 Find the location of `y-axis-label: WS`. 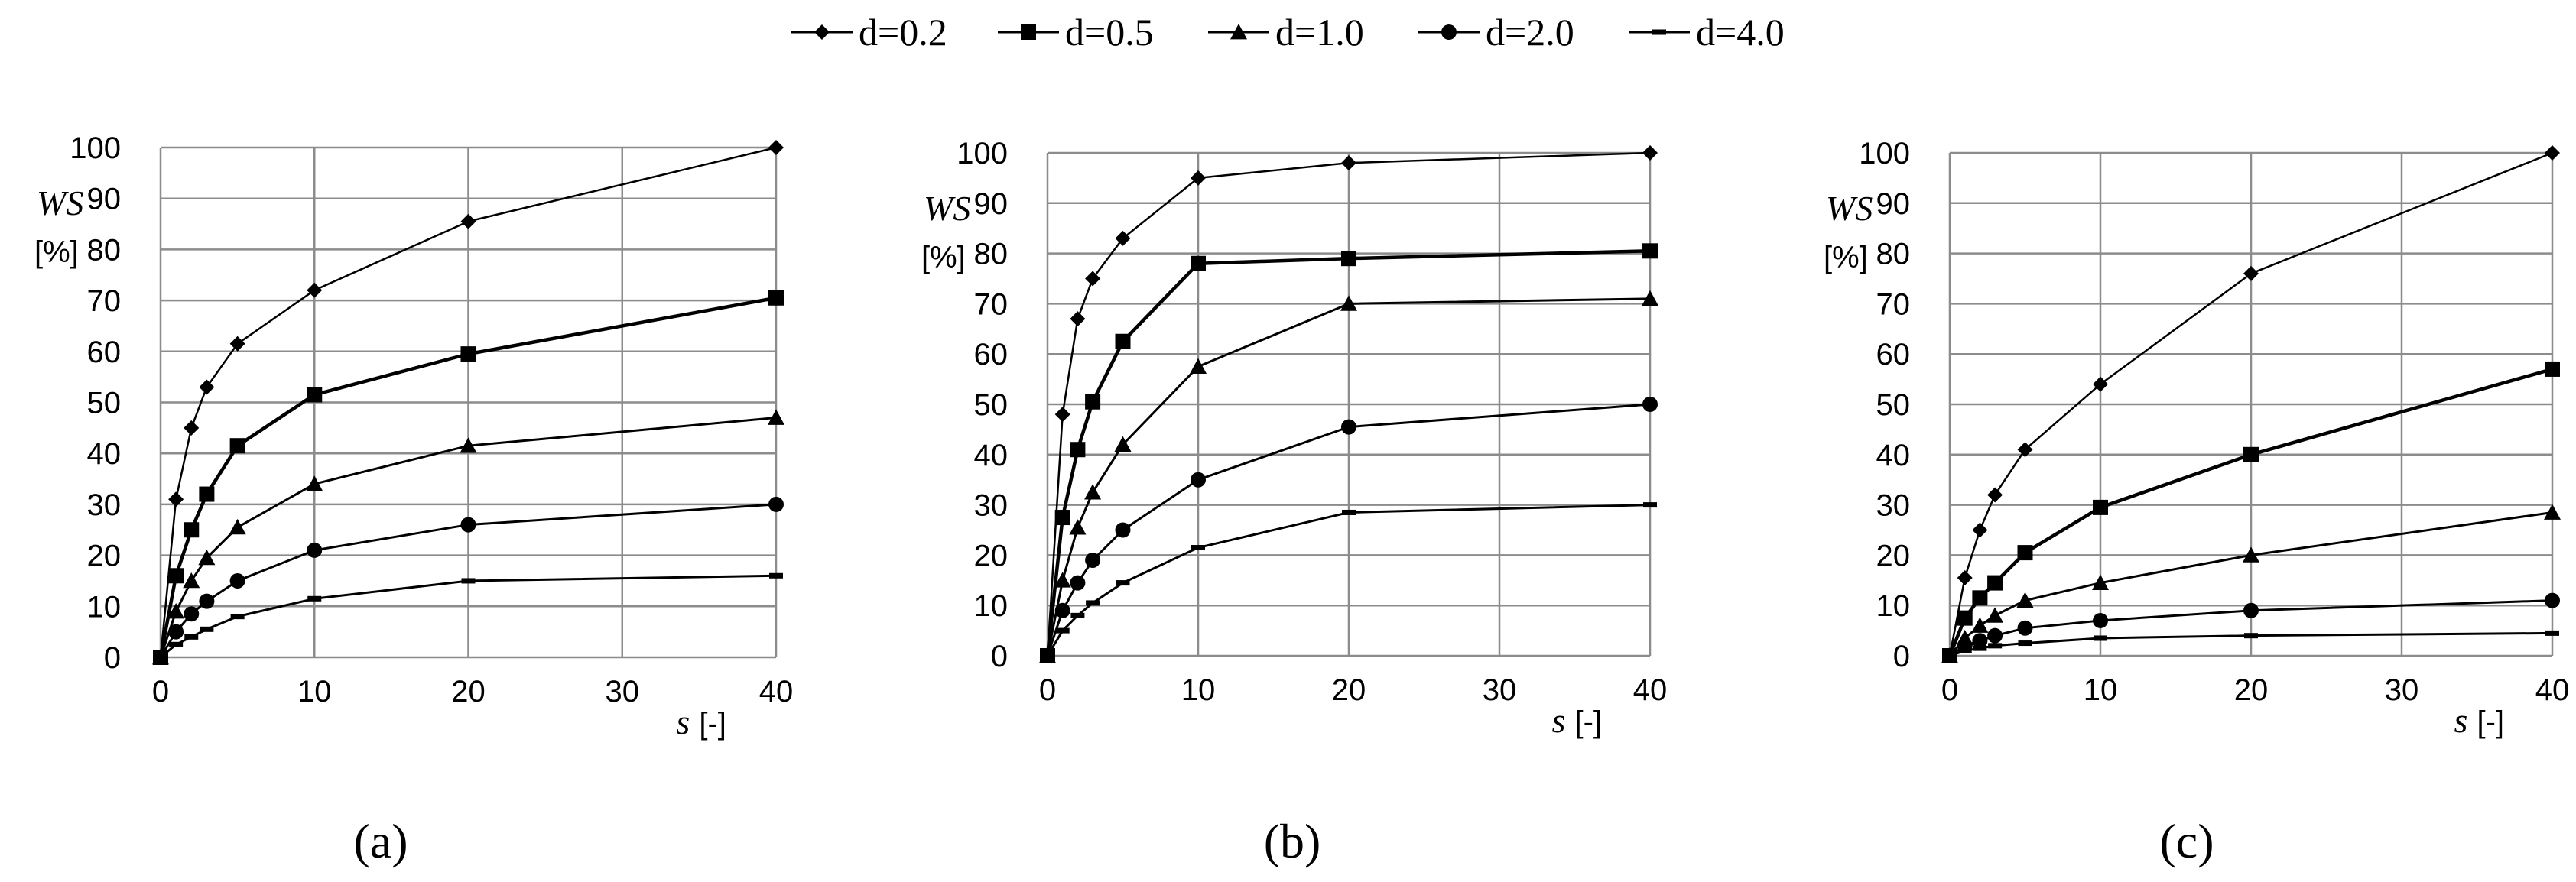

y-axis-label: WS is located at coordinates (60, 202).